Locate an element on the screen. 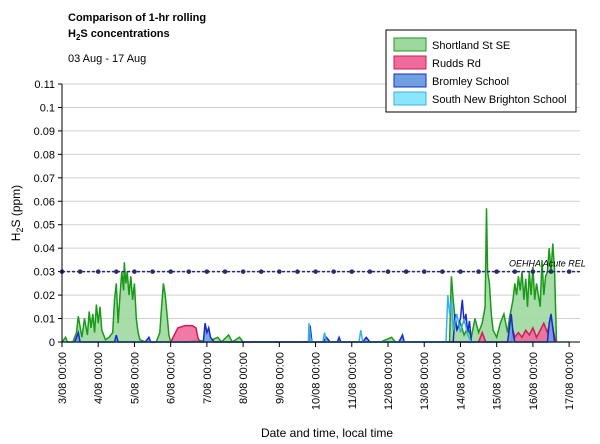 The height and width of the screenshot is (444, 600). y-tick-label: 0.09 is located at coordinates (44, 132).